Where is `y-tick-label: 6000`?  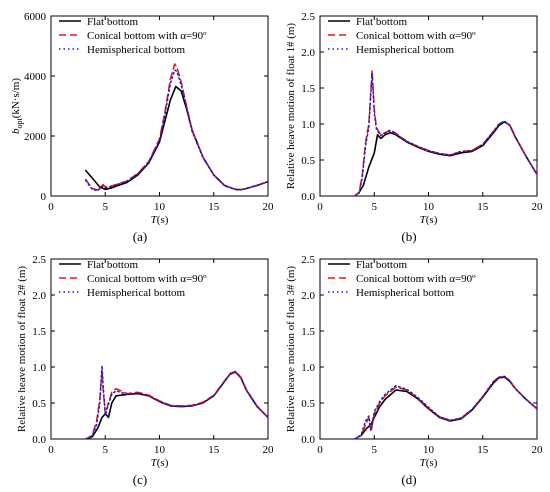 y-tick-label: 6000 is located at coordinates (35, 17).